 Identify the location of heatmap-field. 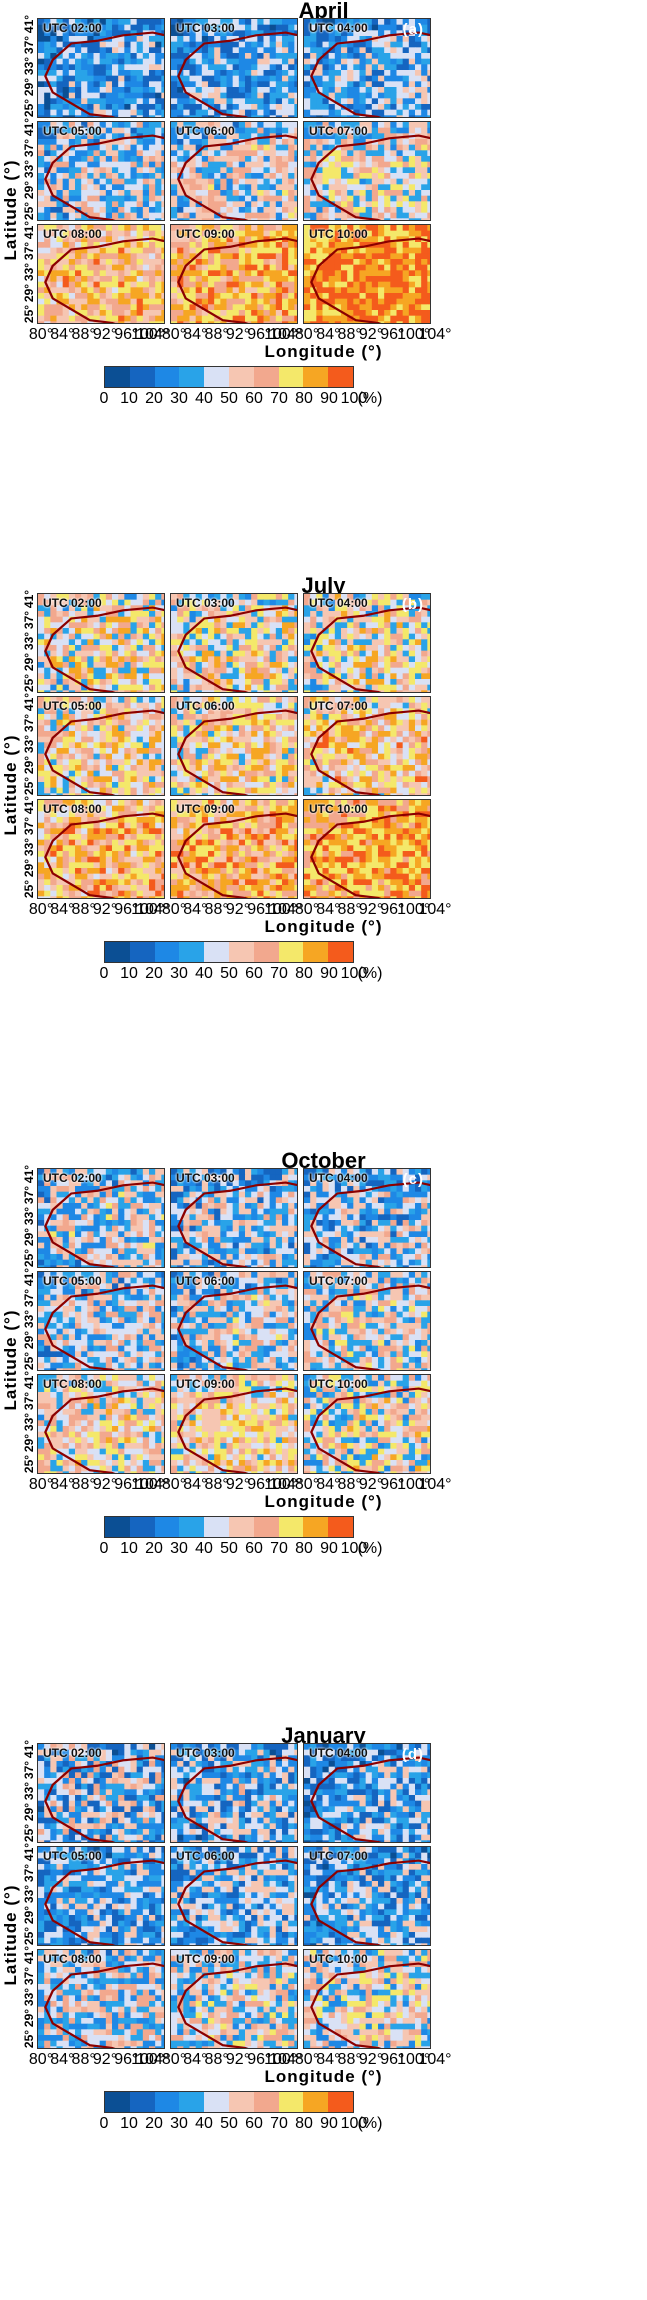
(367, 68).